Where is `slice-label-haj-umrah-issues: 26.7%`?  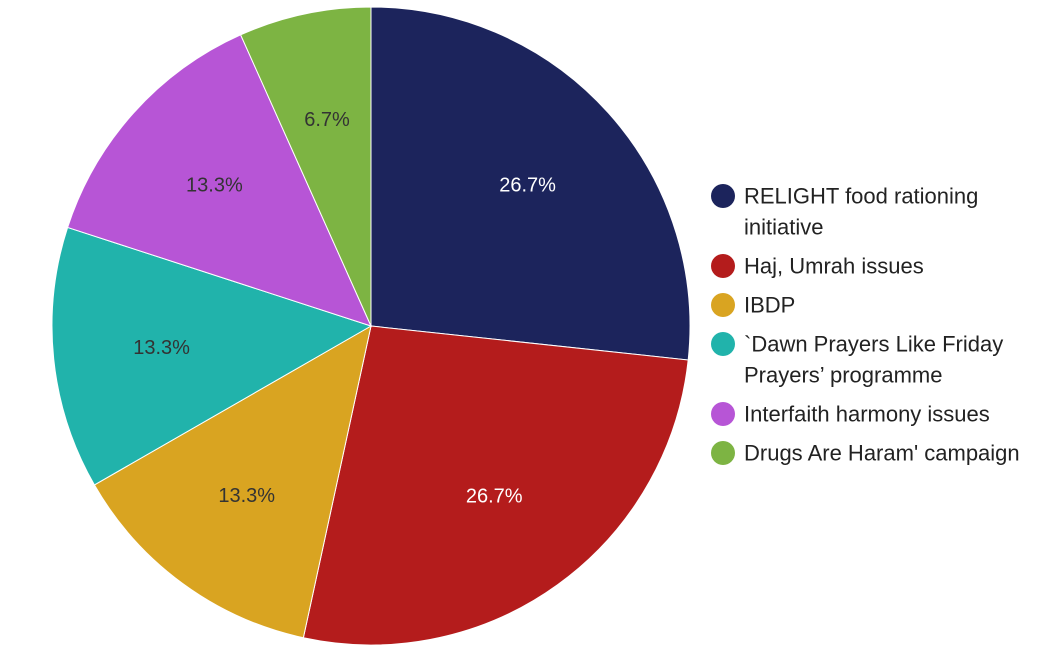 slice-label-haj-umrah-issues: 26.7% is located at coordinates (494, 497).